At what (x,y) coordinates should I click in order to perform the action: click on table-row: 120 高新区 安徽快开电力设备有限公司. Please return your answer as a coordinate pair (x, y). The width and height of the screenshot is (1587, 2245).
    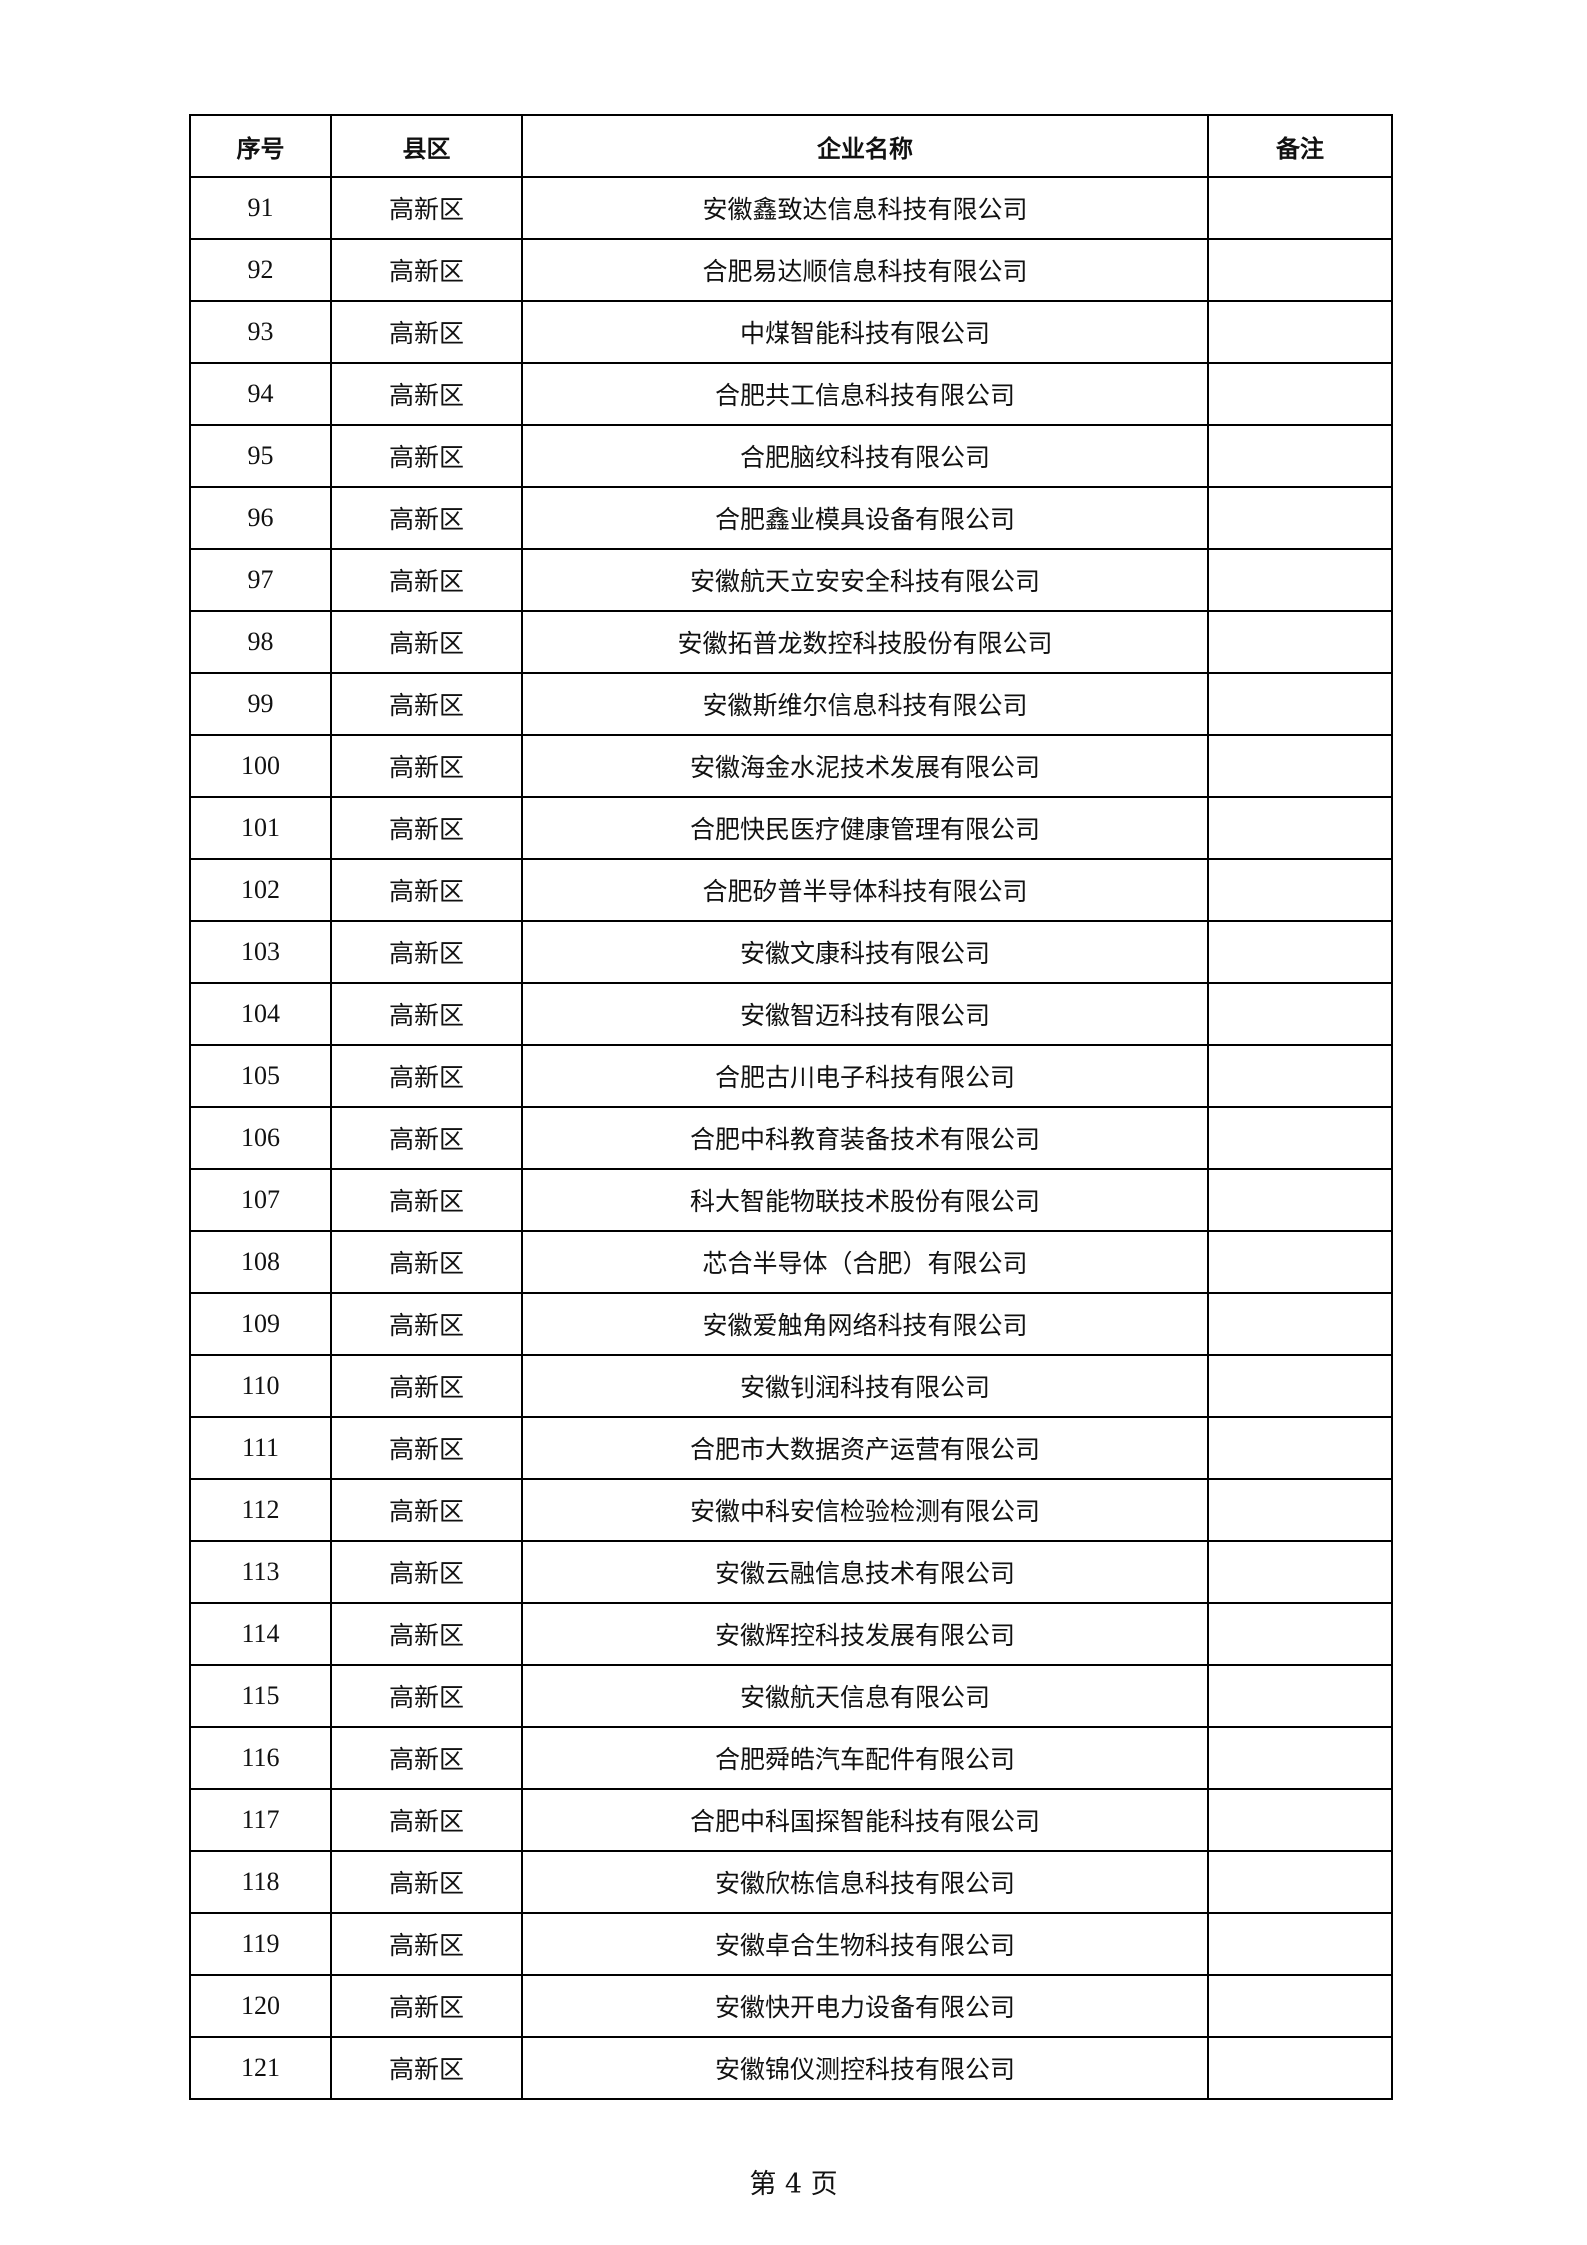
    Looking at the image, I should click on (791, 2006).